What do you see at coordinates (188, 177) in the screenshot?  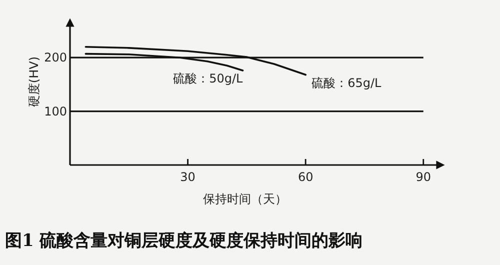 I see `x-tick-label: 30` at bounding box center [188, 177].